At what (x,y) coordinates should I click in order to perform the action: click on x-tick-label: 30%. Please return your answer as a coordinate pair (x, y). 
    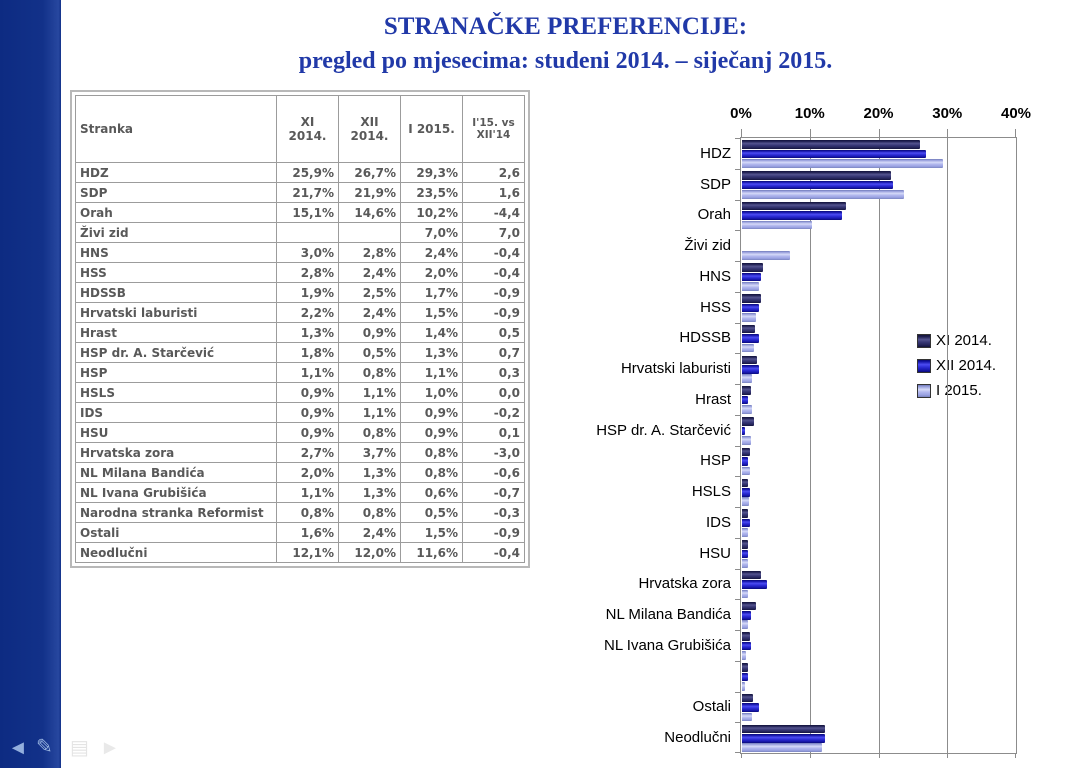
    Looking at the image, I should click on (947, 113).